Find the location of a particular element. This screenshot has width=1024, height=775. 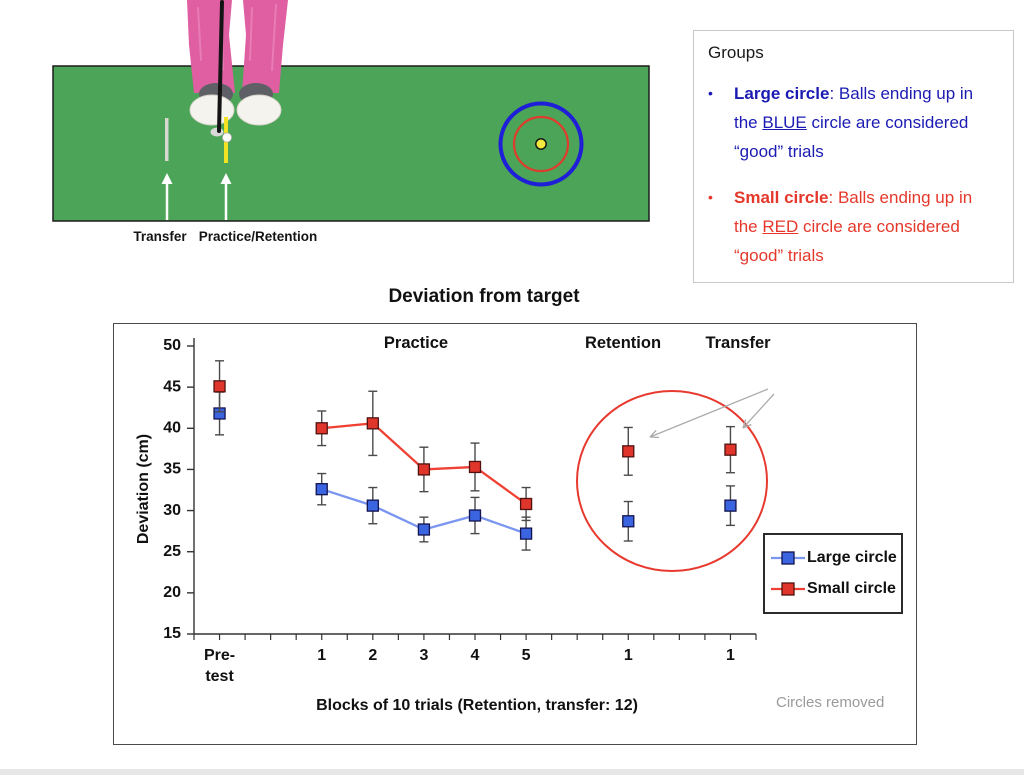

chart-legend: Large circle Small circle is located at coordinates (833, 573).